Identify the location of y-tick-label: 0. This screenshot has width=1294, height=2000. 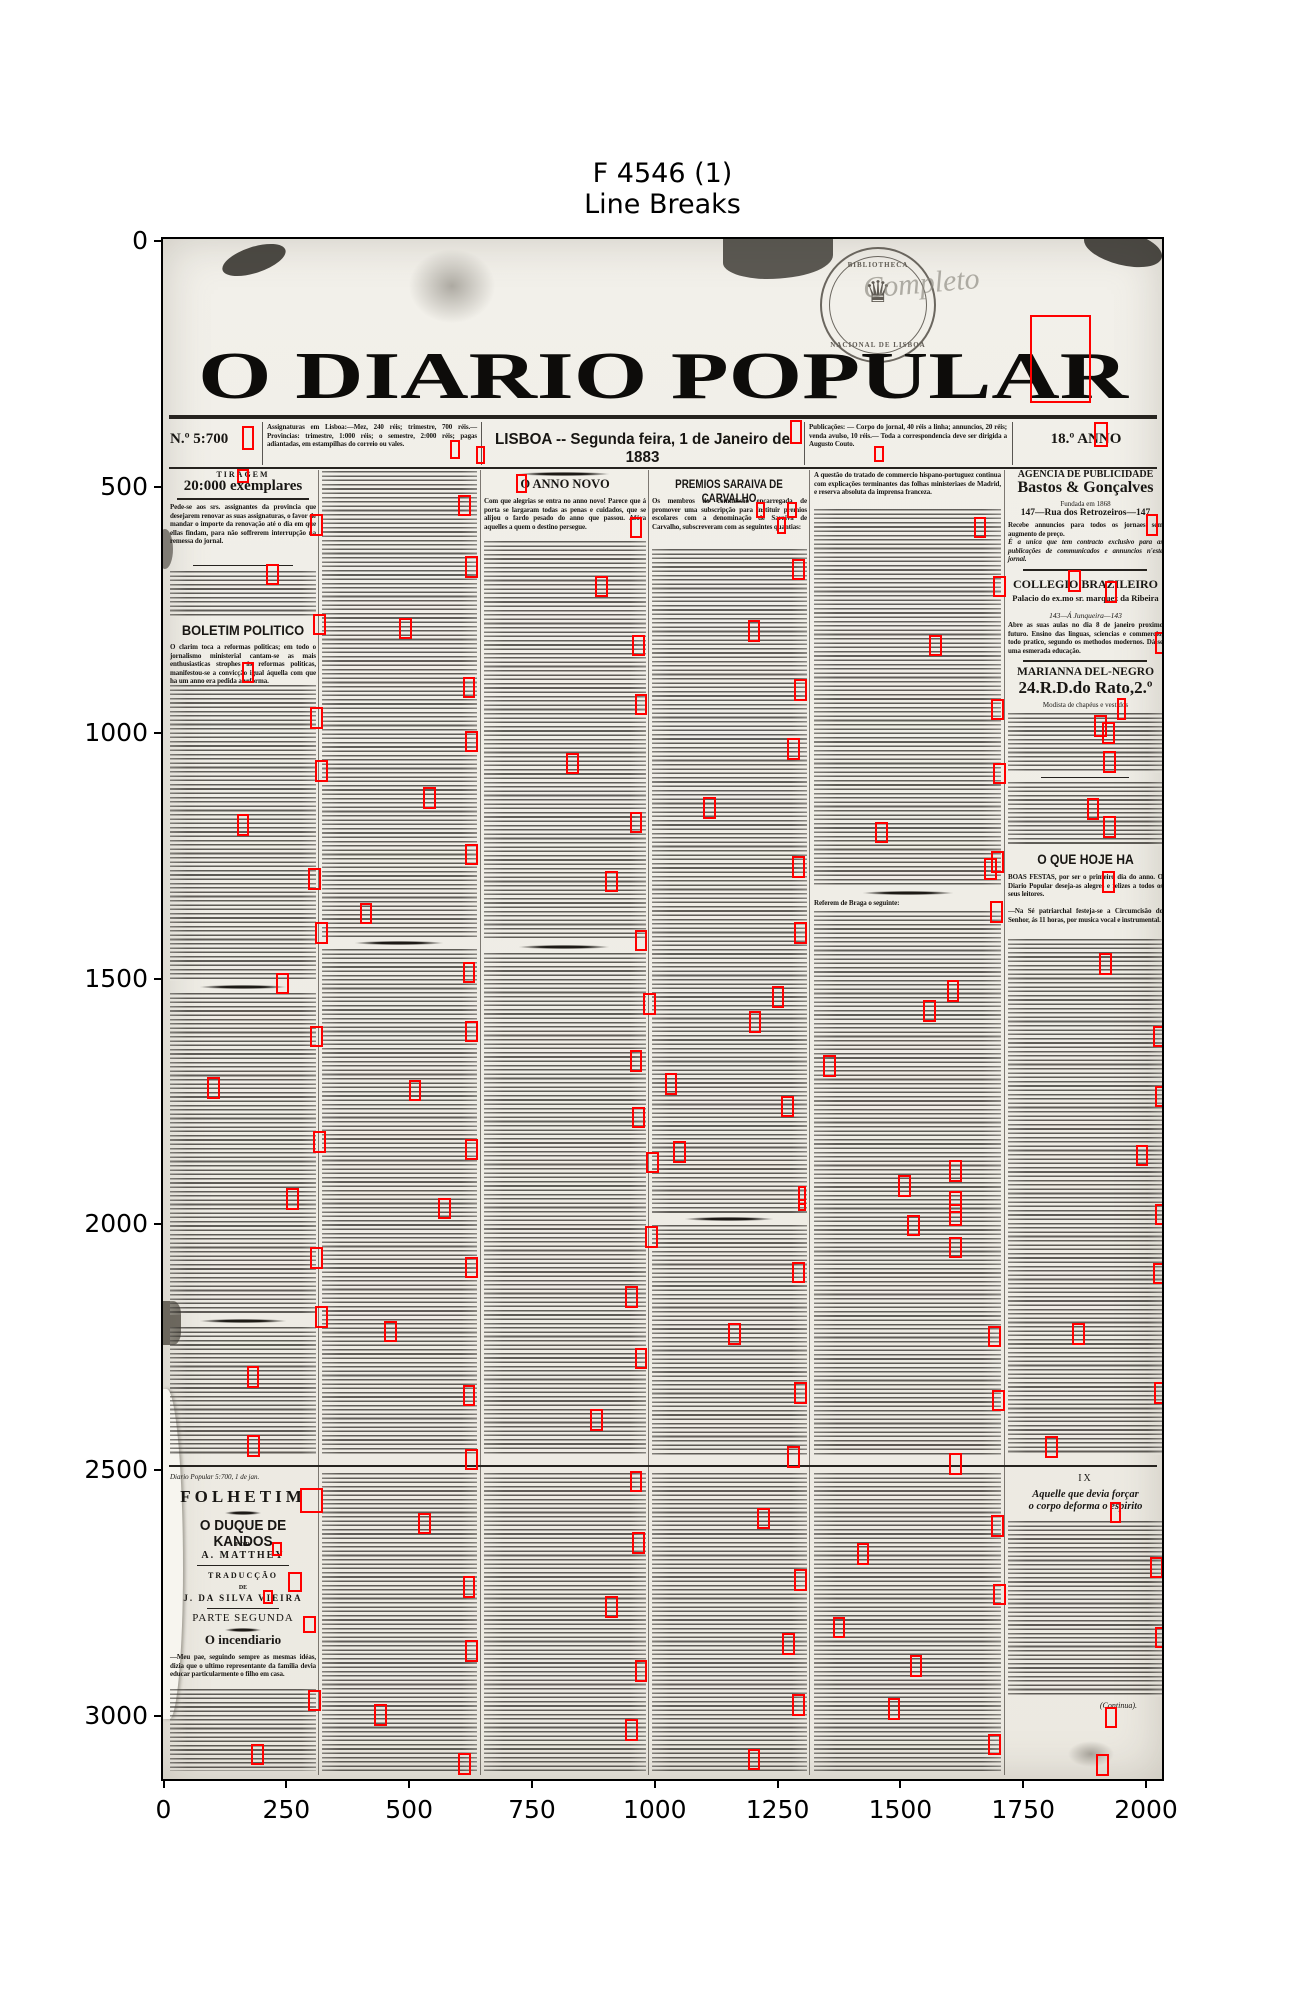
(140, 240).